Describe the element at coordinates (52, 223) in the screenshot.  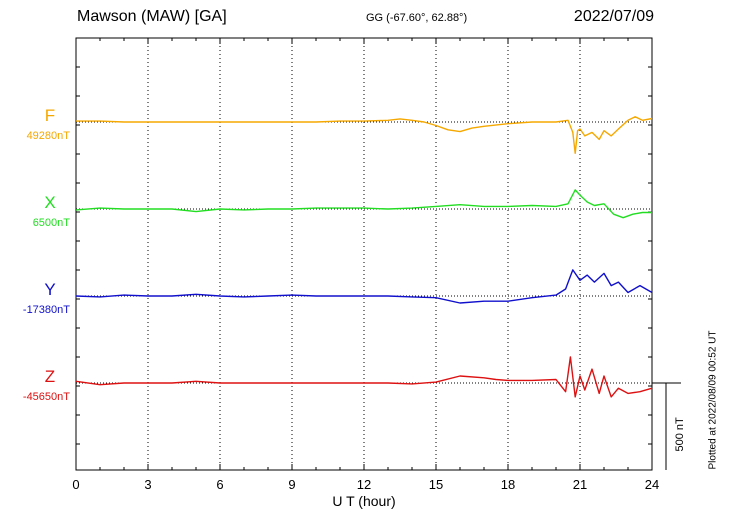
I see `series-baseline-x: 6500nT` at that location.